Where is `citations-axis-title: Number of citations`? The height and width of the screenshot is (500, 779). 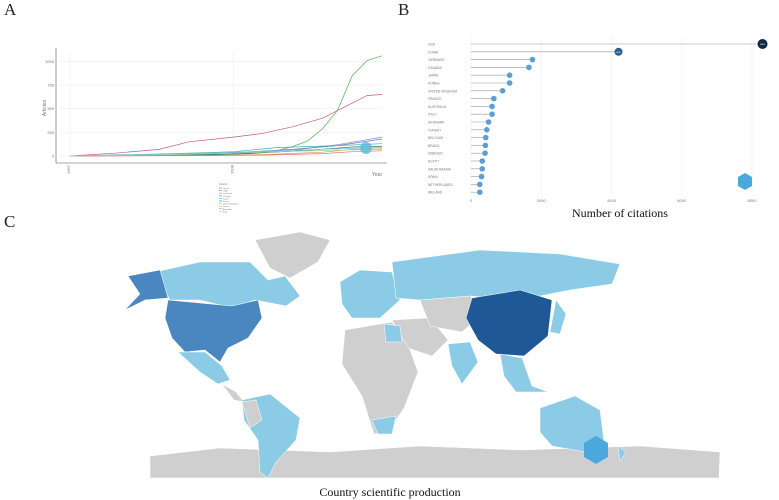
citations-axis-title: Number of citations is located at coordinates (620, 213).